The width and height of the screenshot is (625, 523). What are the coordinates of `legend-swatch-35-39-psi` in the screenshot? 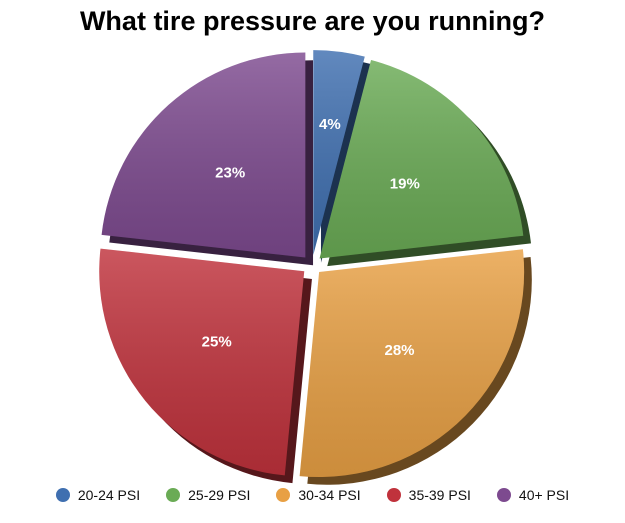 It's located at (393, 495).